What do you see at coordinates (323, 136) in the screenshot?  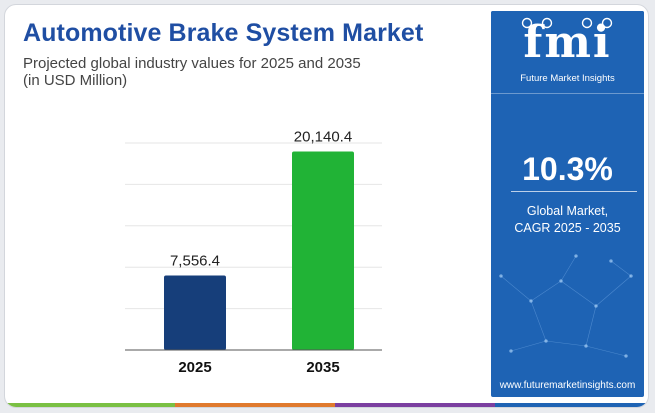 I see `data-label-2035: 20,140.4` at bounding box center [323, 136].